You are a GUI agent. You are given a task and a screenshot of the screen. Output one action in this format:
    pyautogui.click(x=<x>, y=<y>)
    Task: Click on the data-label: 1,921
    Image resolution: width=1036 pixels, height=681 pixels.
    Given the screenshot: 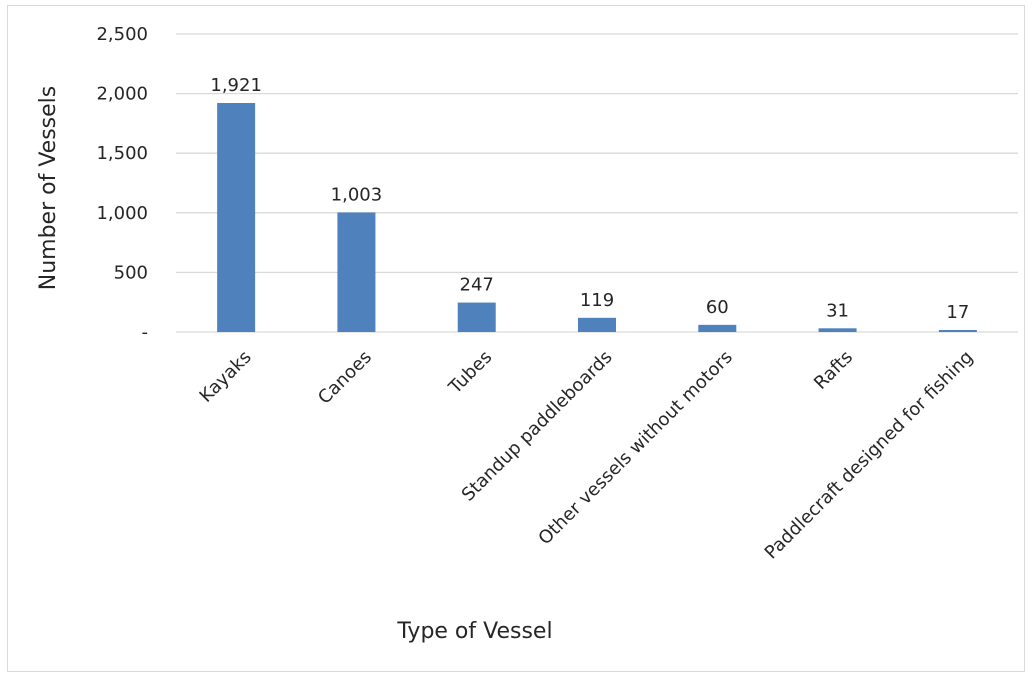 What is the action you would take?
    pyautogui.click(x=236, y=85)
    